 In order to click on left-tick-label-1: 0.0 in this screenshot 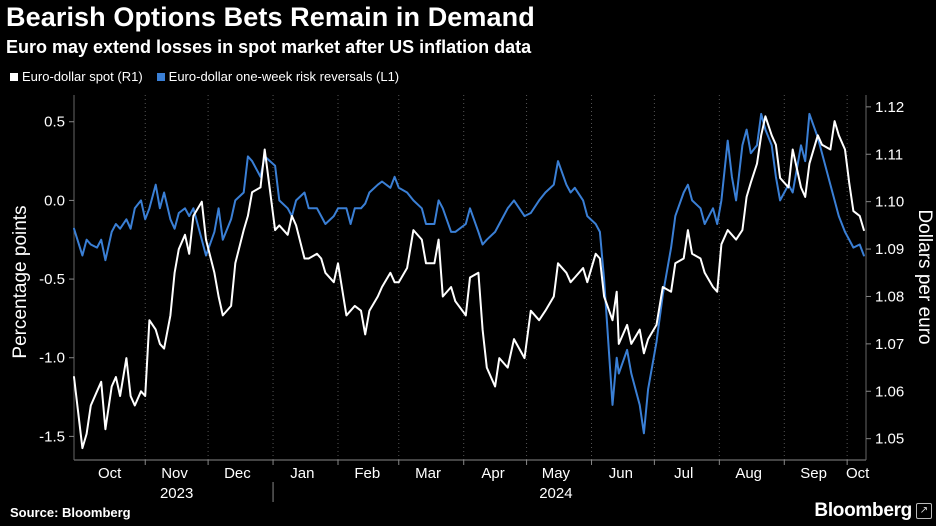, I will do `click(54, 200)`.